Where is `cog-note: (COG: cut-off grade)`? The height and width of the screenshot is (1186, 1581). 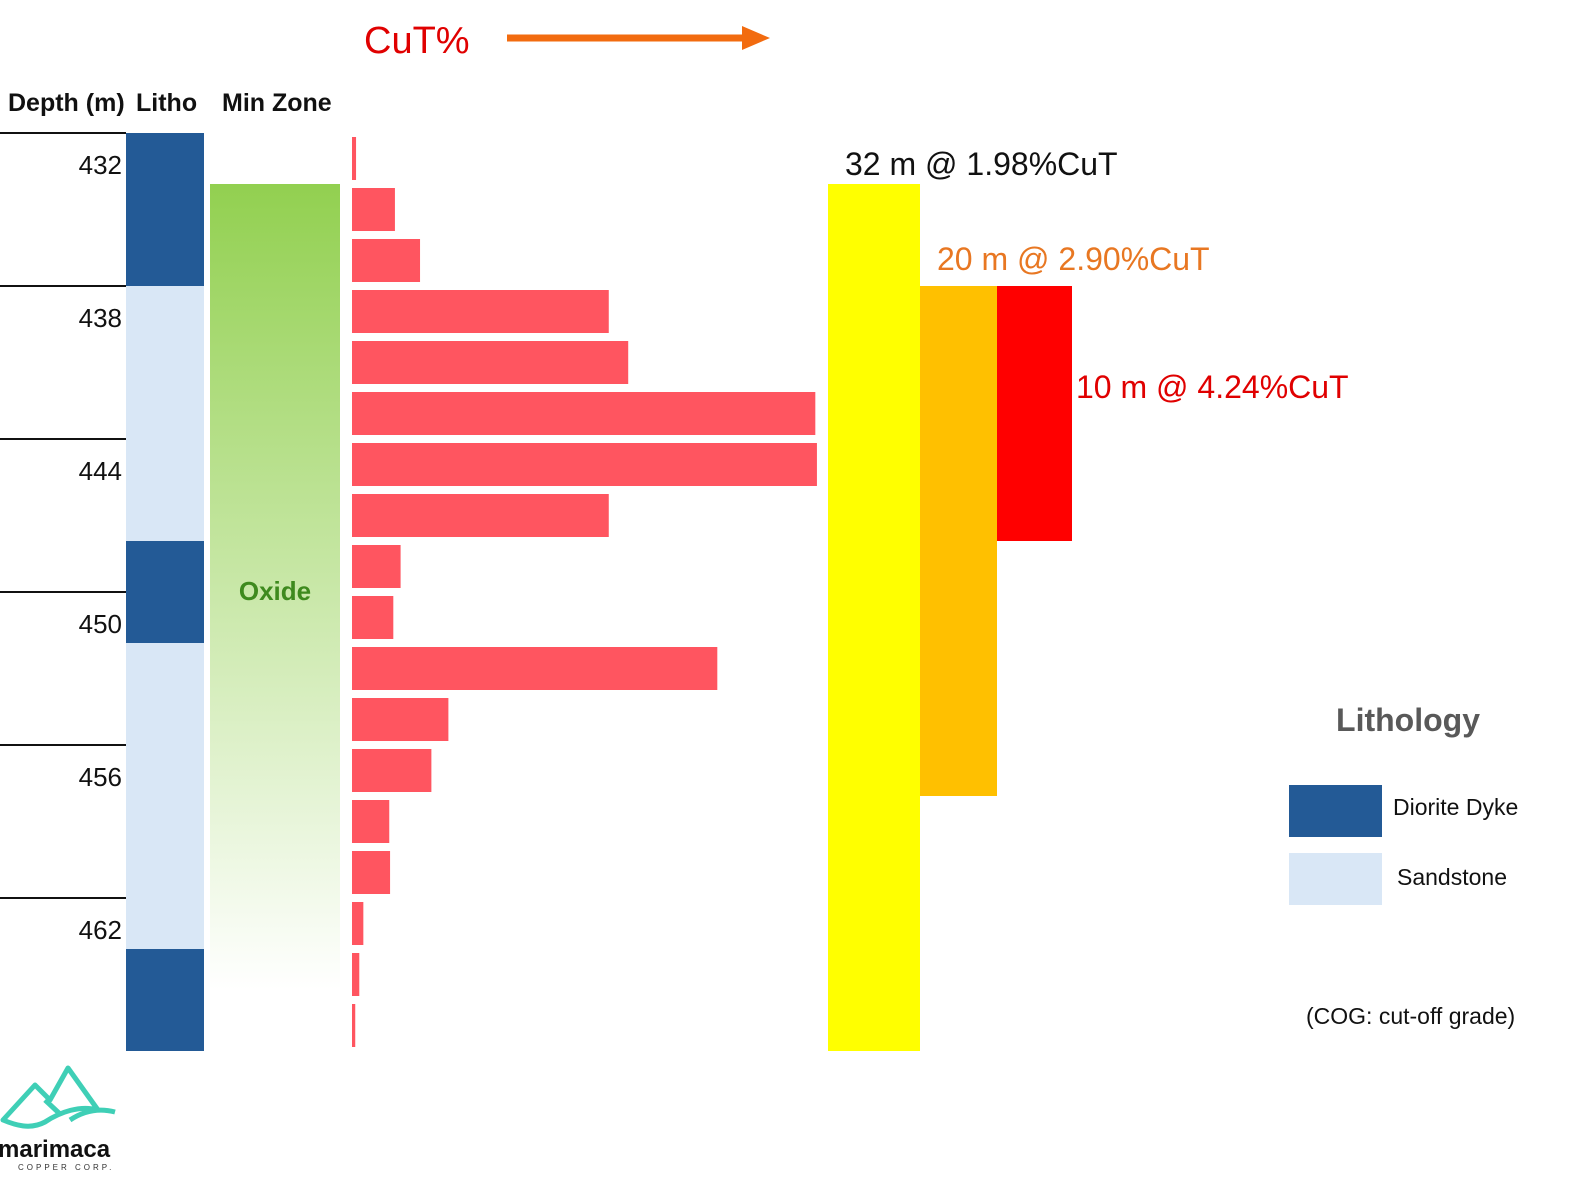
cog-note: (COG: cut-off grade) is located at coordinates (1410, 1016).